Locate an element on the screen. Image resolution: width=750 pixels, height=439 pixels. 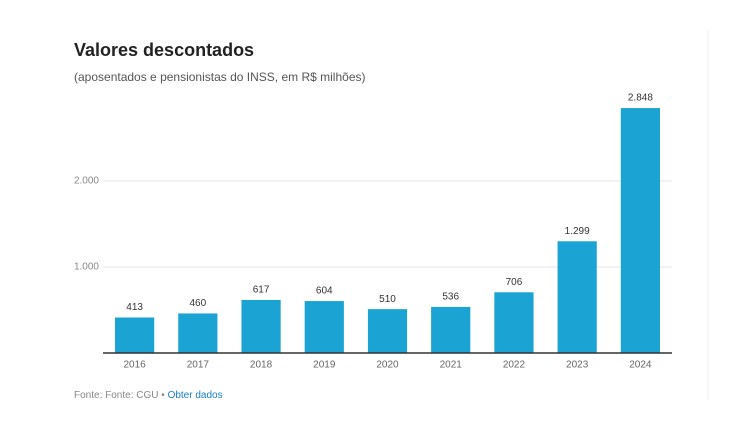
value-label: 617 is located at coordinates (261, 290).